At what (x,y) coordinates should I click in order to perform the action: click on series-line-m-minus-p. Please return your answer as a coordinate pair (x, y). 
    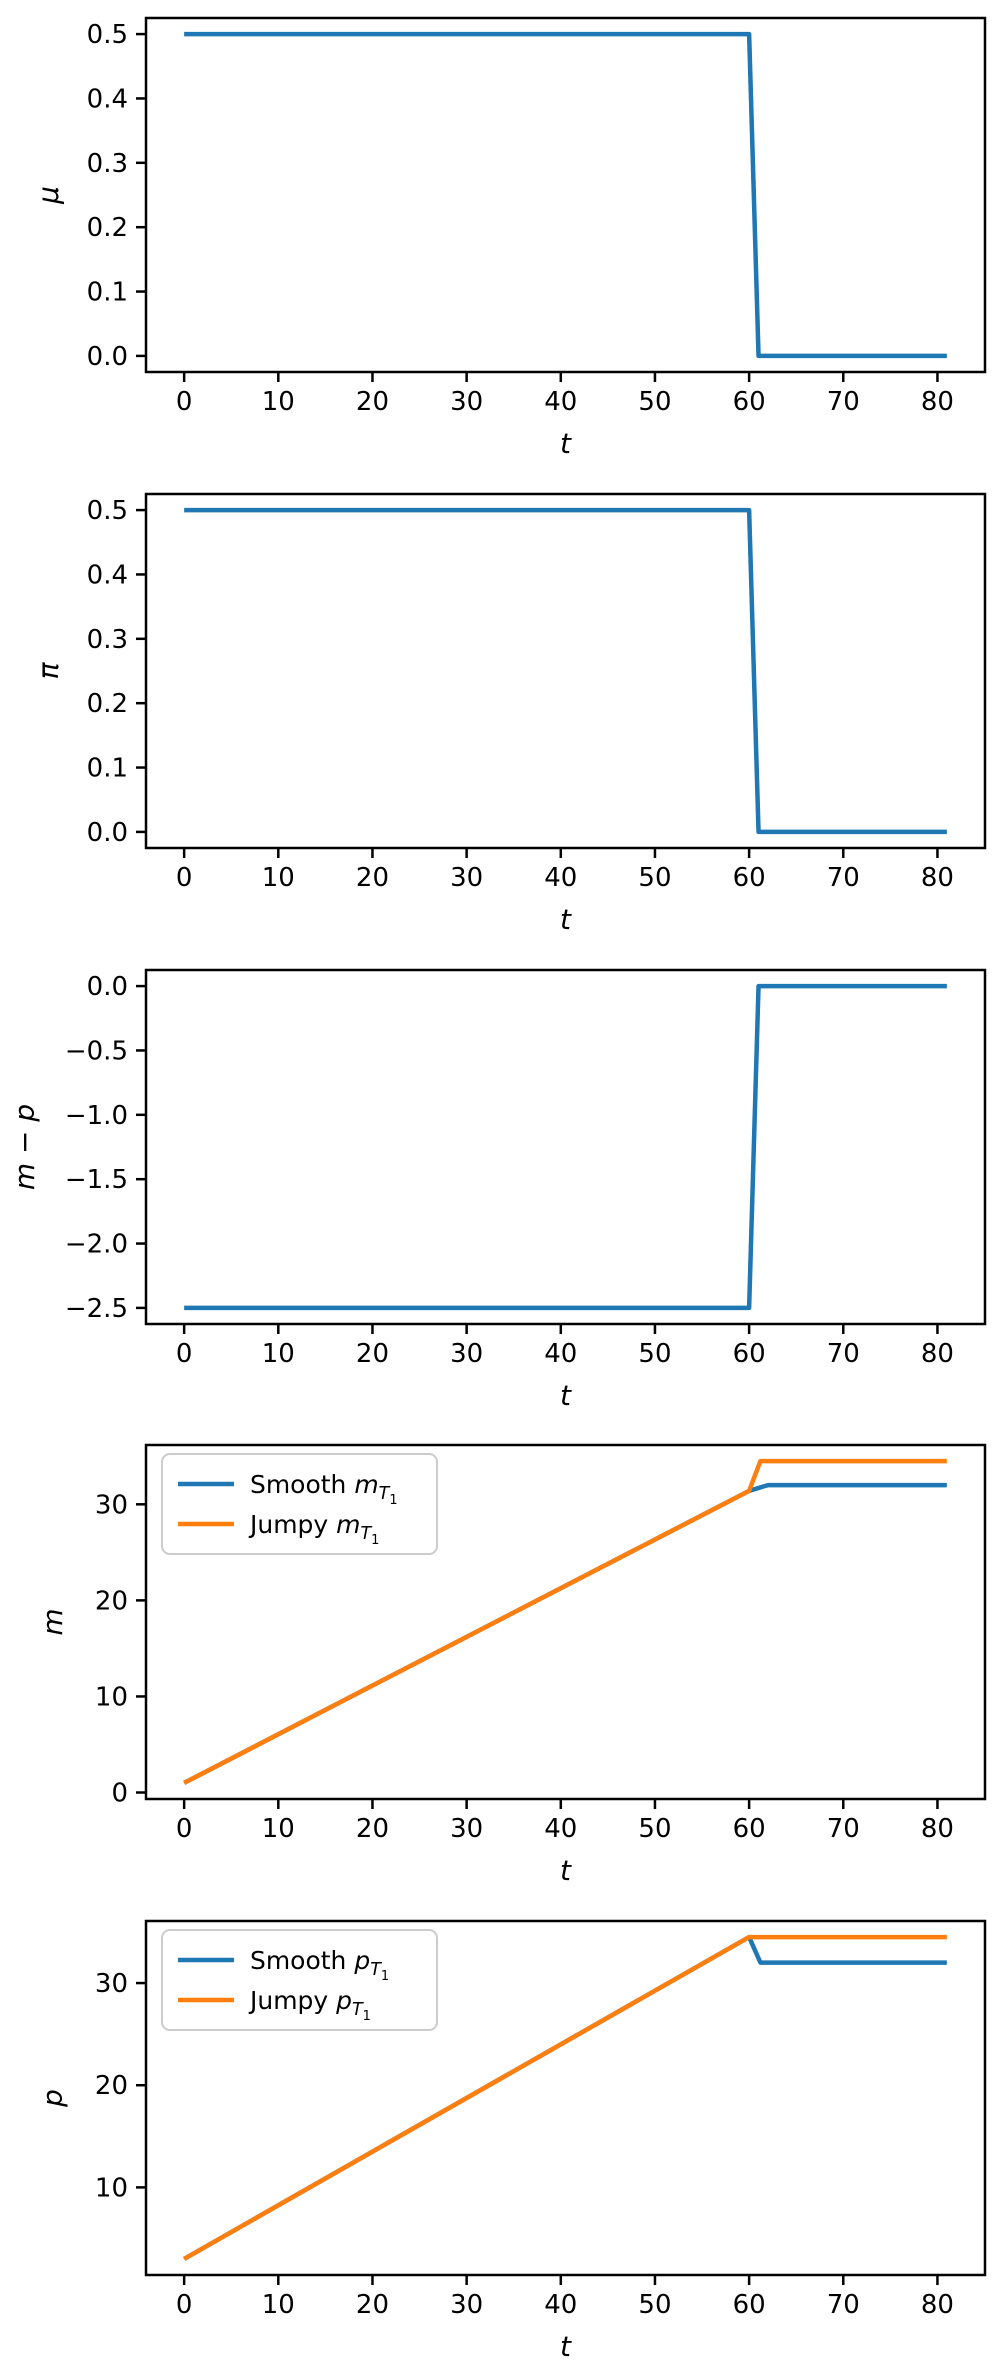
    Looking at the image, I should click on (565, 1146).